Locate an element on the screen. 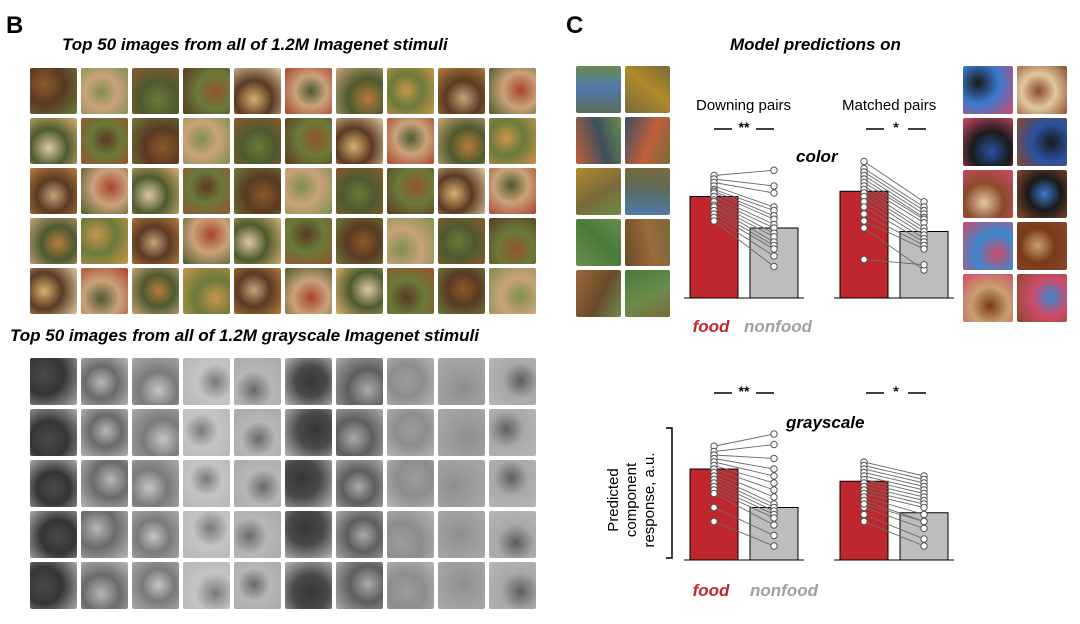  ylabel-line-1: Predicted is located at coordinates (613, 499).